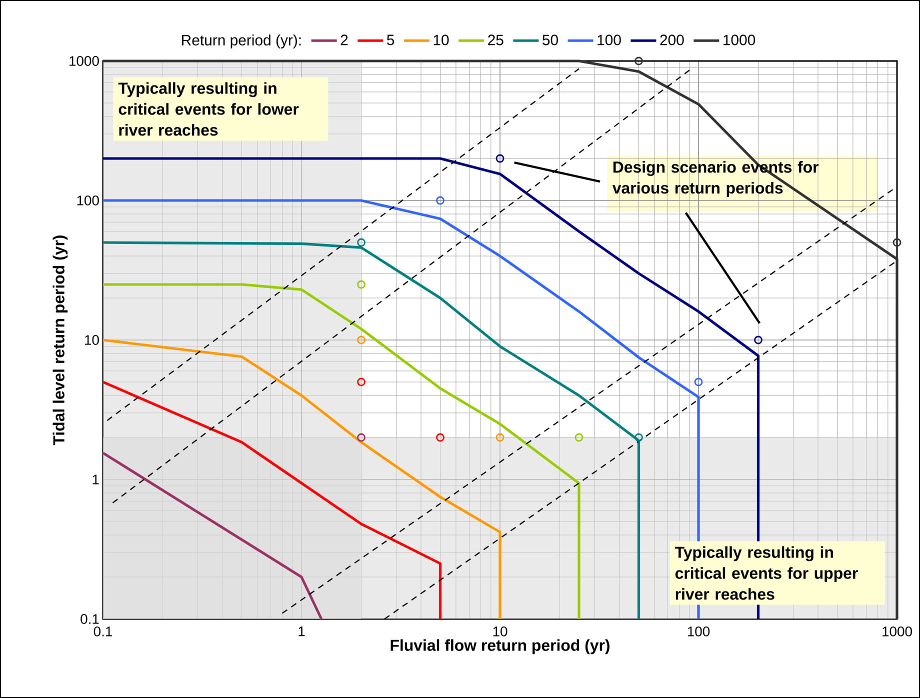 Image resolution: width=920 pixels, height=698 pixels. Describe the element at coordinates (609, 40) in the screenshot. I see `legend-label: 100` at that location.